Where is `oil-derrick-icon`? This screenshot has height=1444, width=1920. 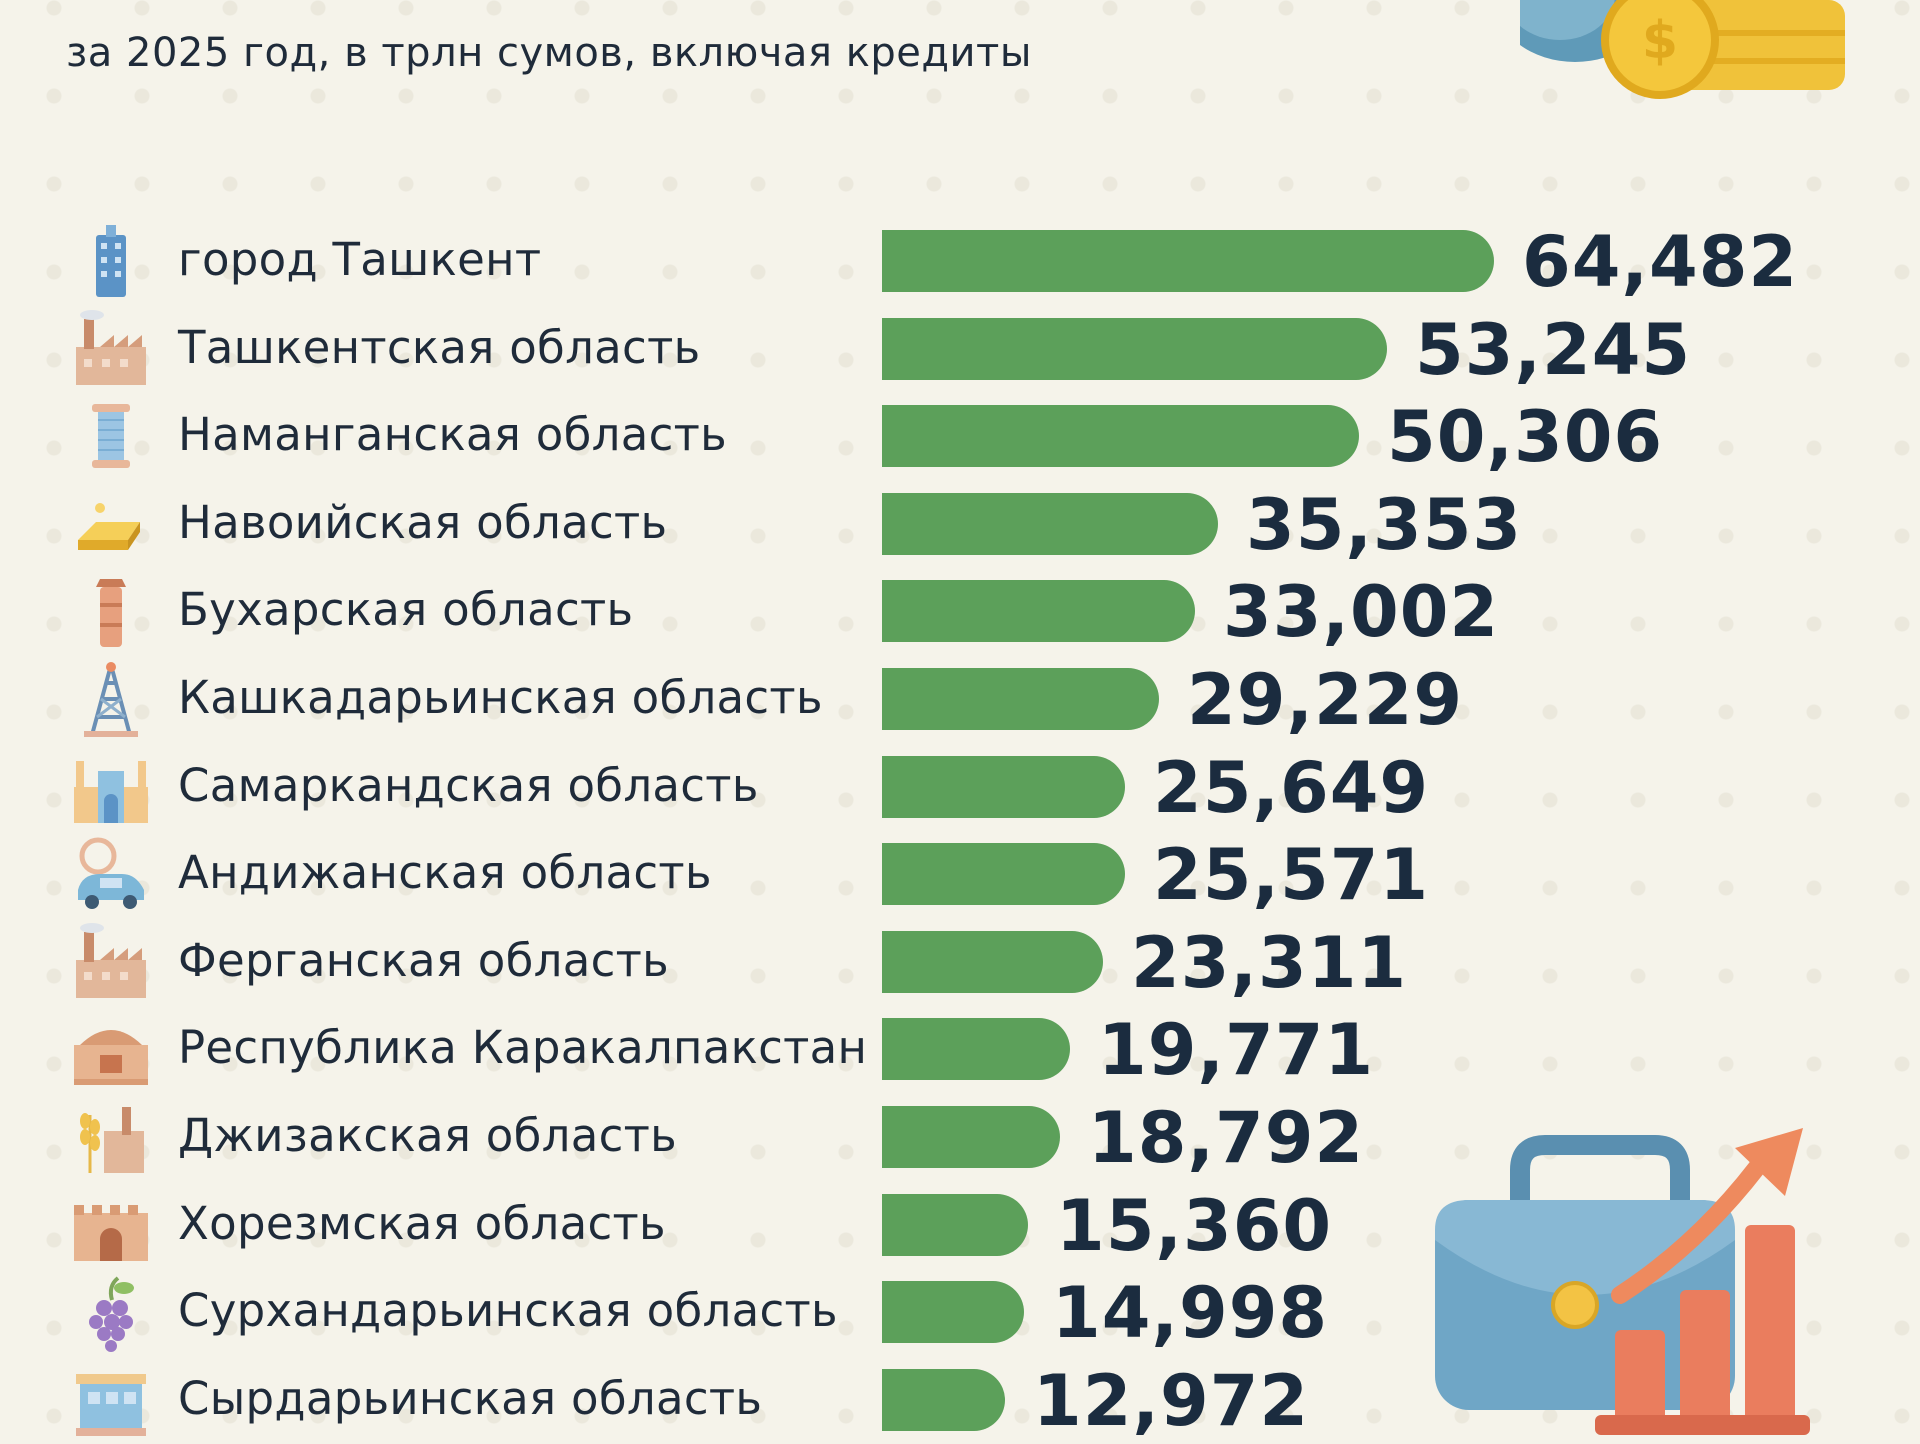 oil-derrick-icon is located at coordinates (111, 699).